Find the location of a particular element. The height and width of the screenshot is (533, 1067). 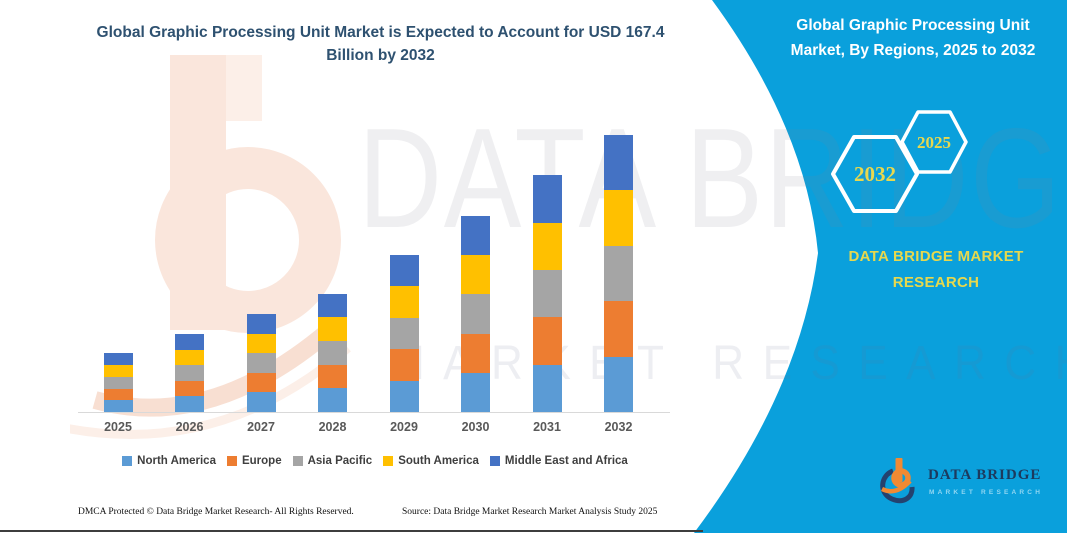

brand-text: DATA BRIDGE MARKET RESEARCH is located at coordinates (936, 270).